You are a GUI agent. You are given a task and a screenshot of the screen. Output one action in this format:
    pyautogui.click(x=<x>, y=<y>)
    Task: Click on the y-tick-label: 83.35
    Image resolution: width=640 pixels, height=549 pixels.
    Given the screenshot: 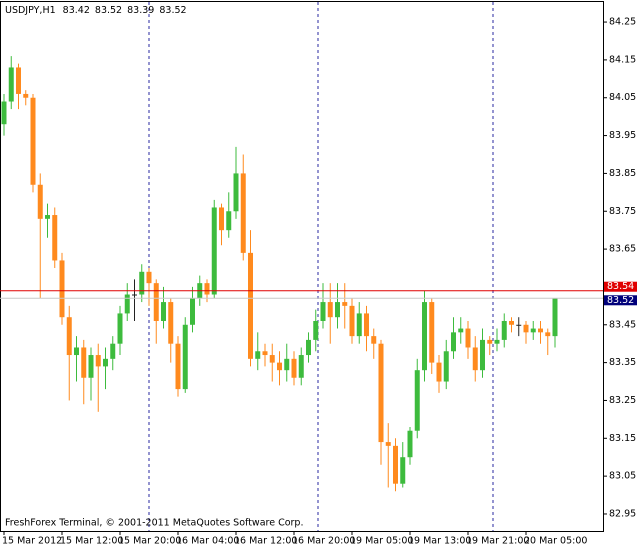 What is the action you would take?
    pyautogui.click(x=622, y=362)
    